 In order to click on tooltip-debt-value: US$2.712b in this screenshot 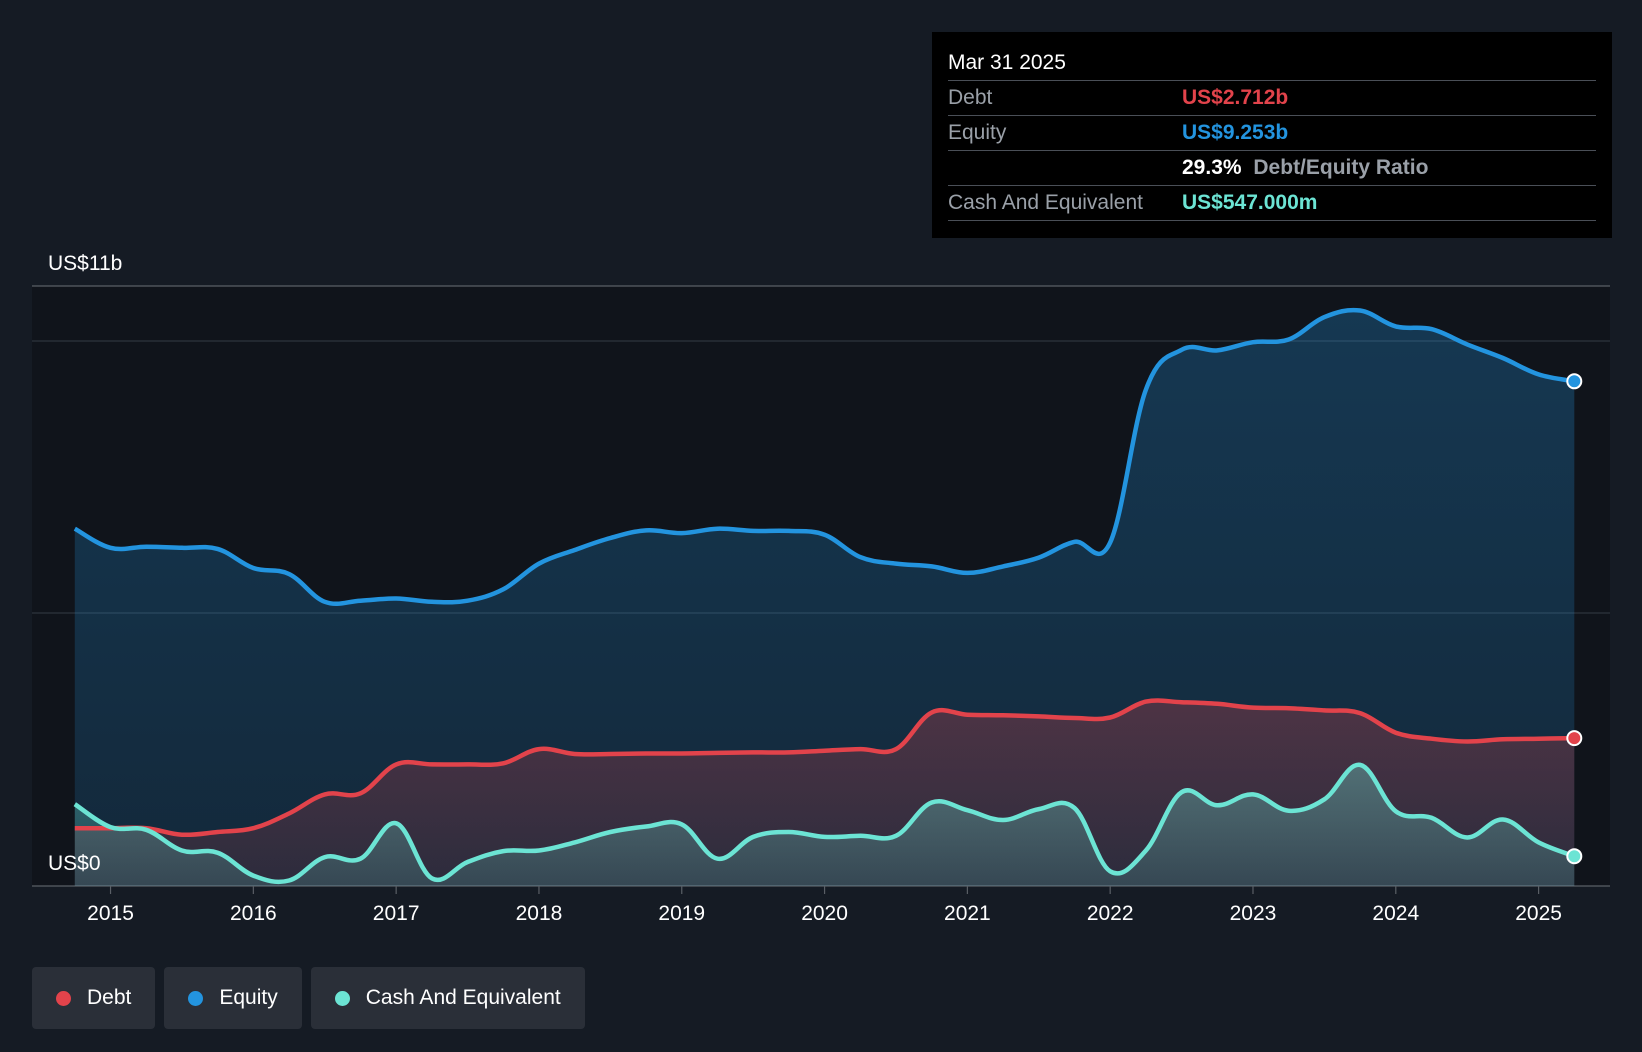, I will do `click(1235, 97)`.